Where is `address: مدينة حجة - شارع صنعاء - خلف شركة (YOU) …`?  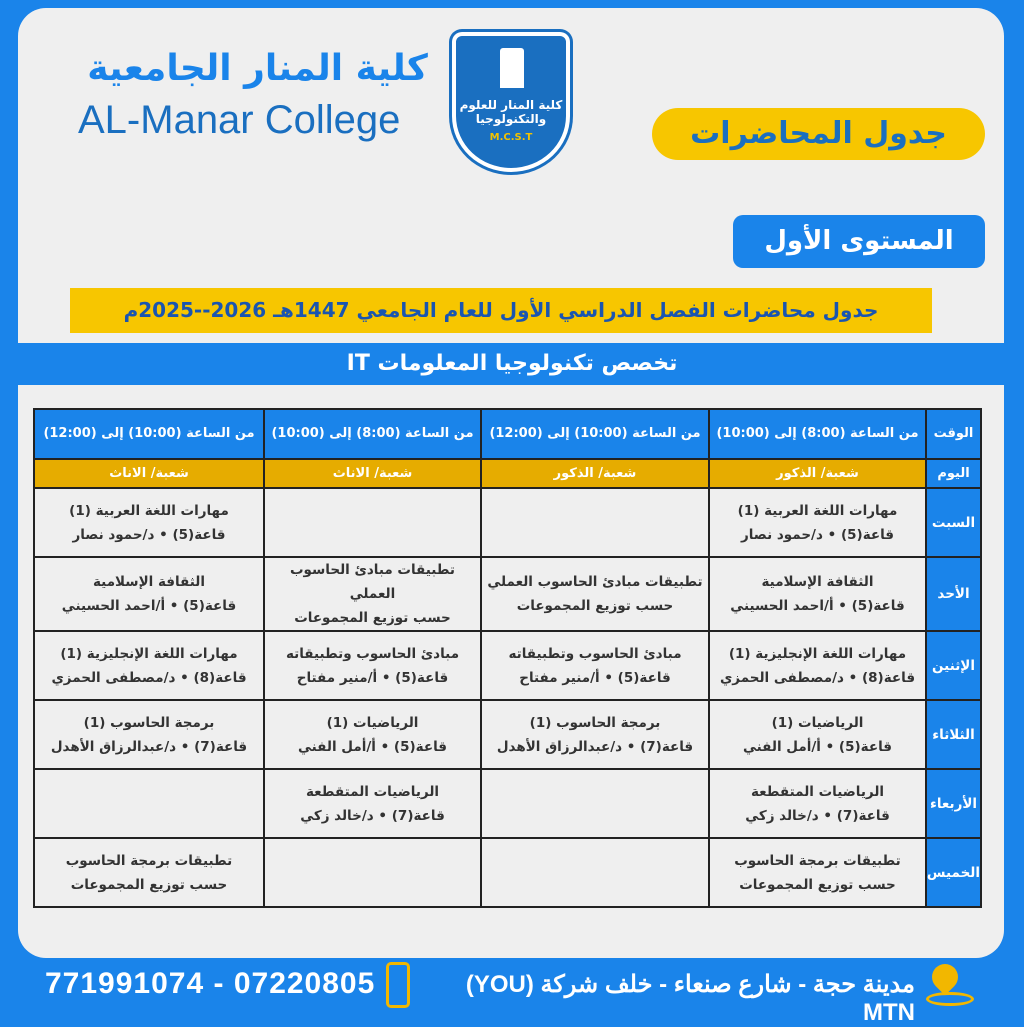
address: مدينة حجة - شارع صنعاء - خلف شركة (YOU) … is located at coordinates (690, 998).